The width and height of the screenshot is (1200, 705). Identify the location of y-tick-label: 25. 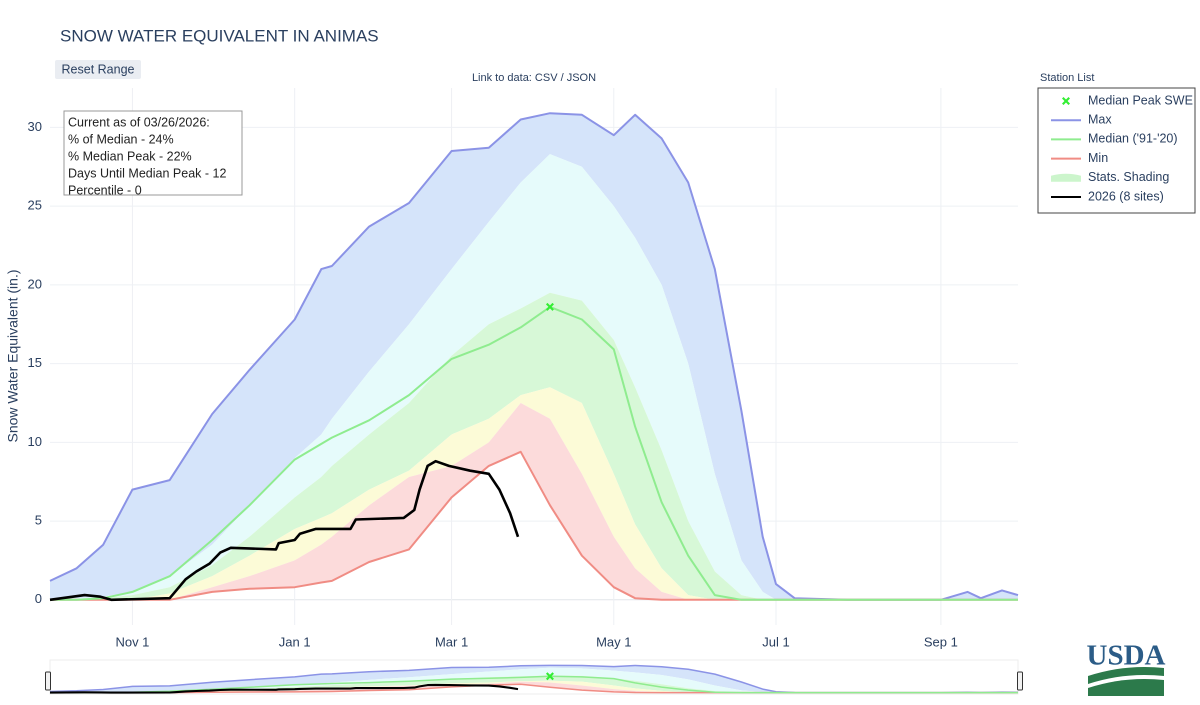
(35, 205).